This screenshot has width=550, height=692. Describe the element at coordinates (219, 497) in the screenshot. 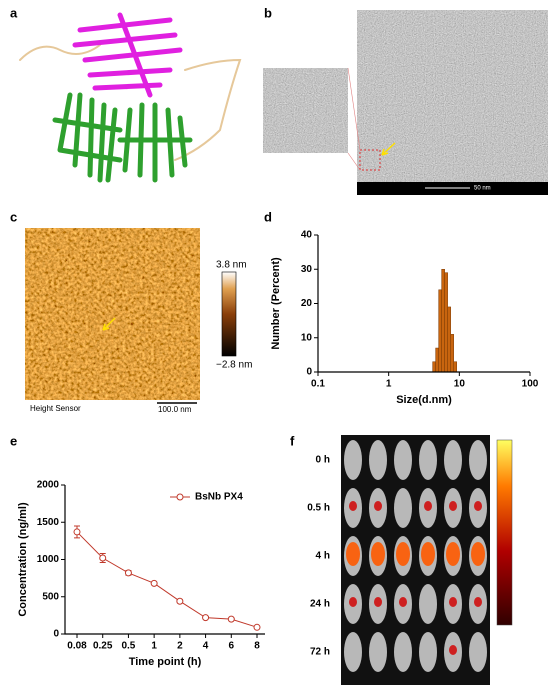

I see `legend-label: BsNb PX4` at that location.